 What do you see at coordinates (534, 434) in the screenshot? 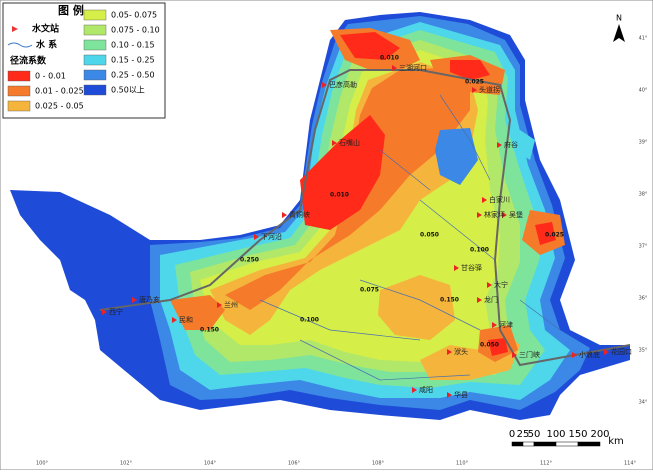
I see `scale-label: 50` at bounding box center [534, 434].